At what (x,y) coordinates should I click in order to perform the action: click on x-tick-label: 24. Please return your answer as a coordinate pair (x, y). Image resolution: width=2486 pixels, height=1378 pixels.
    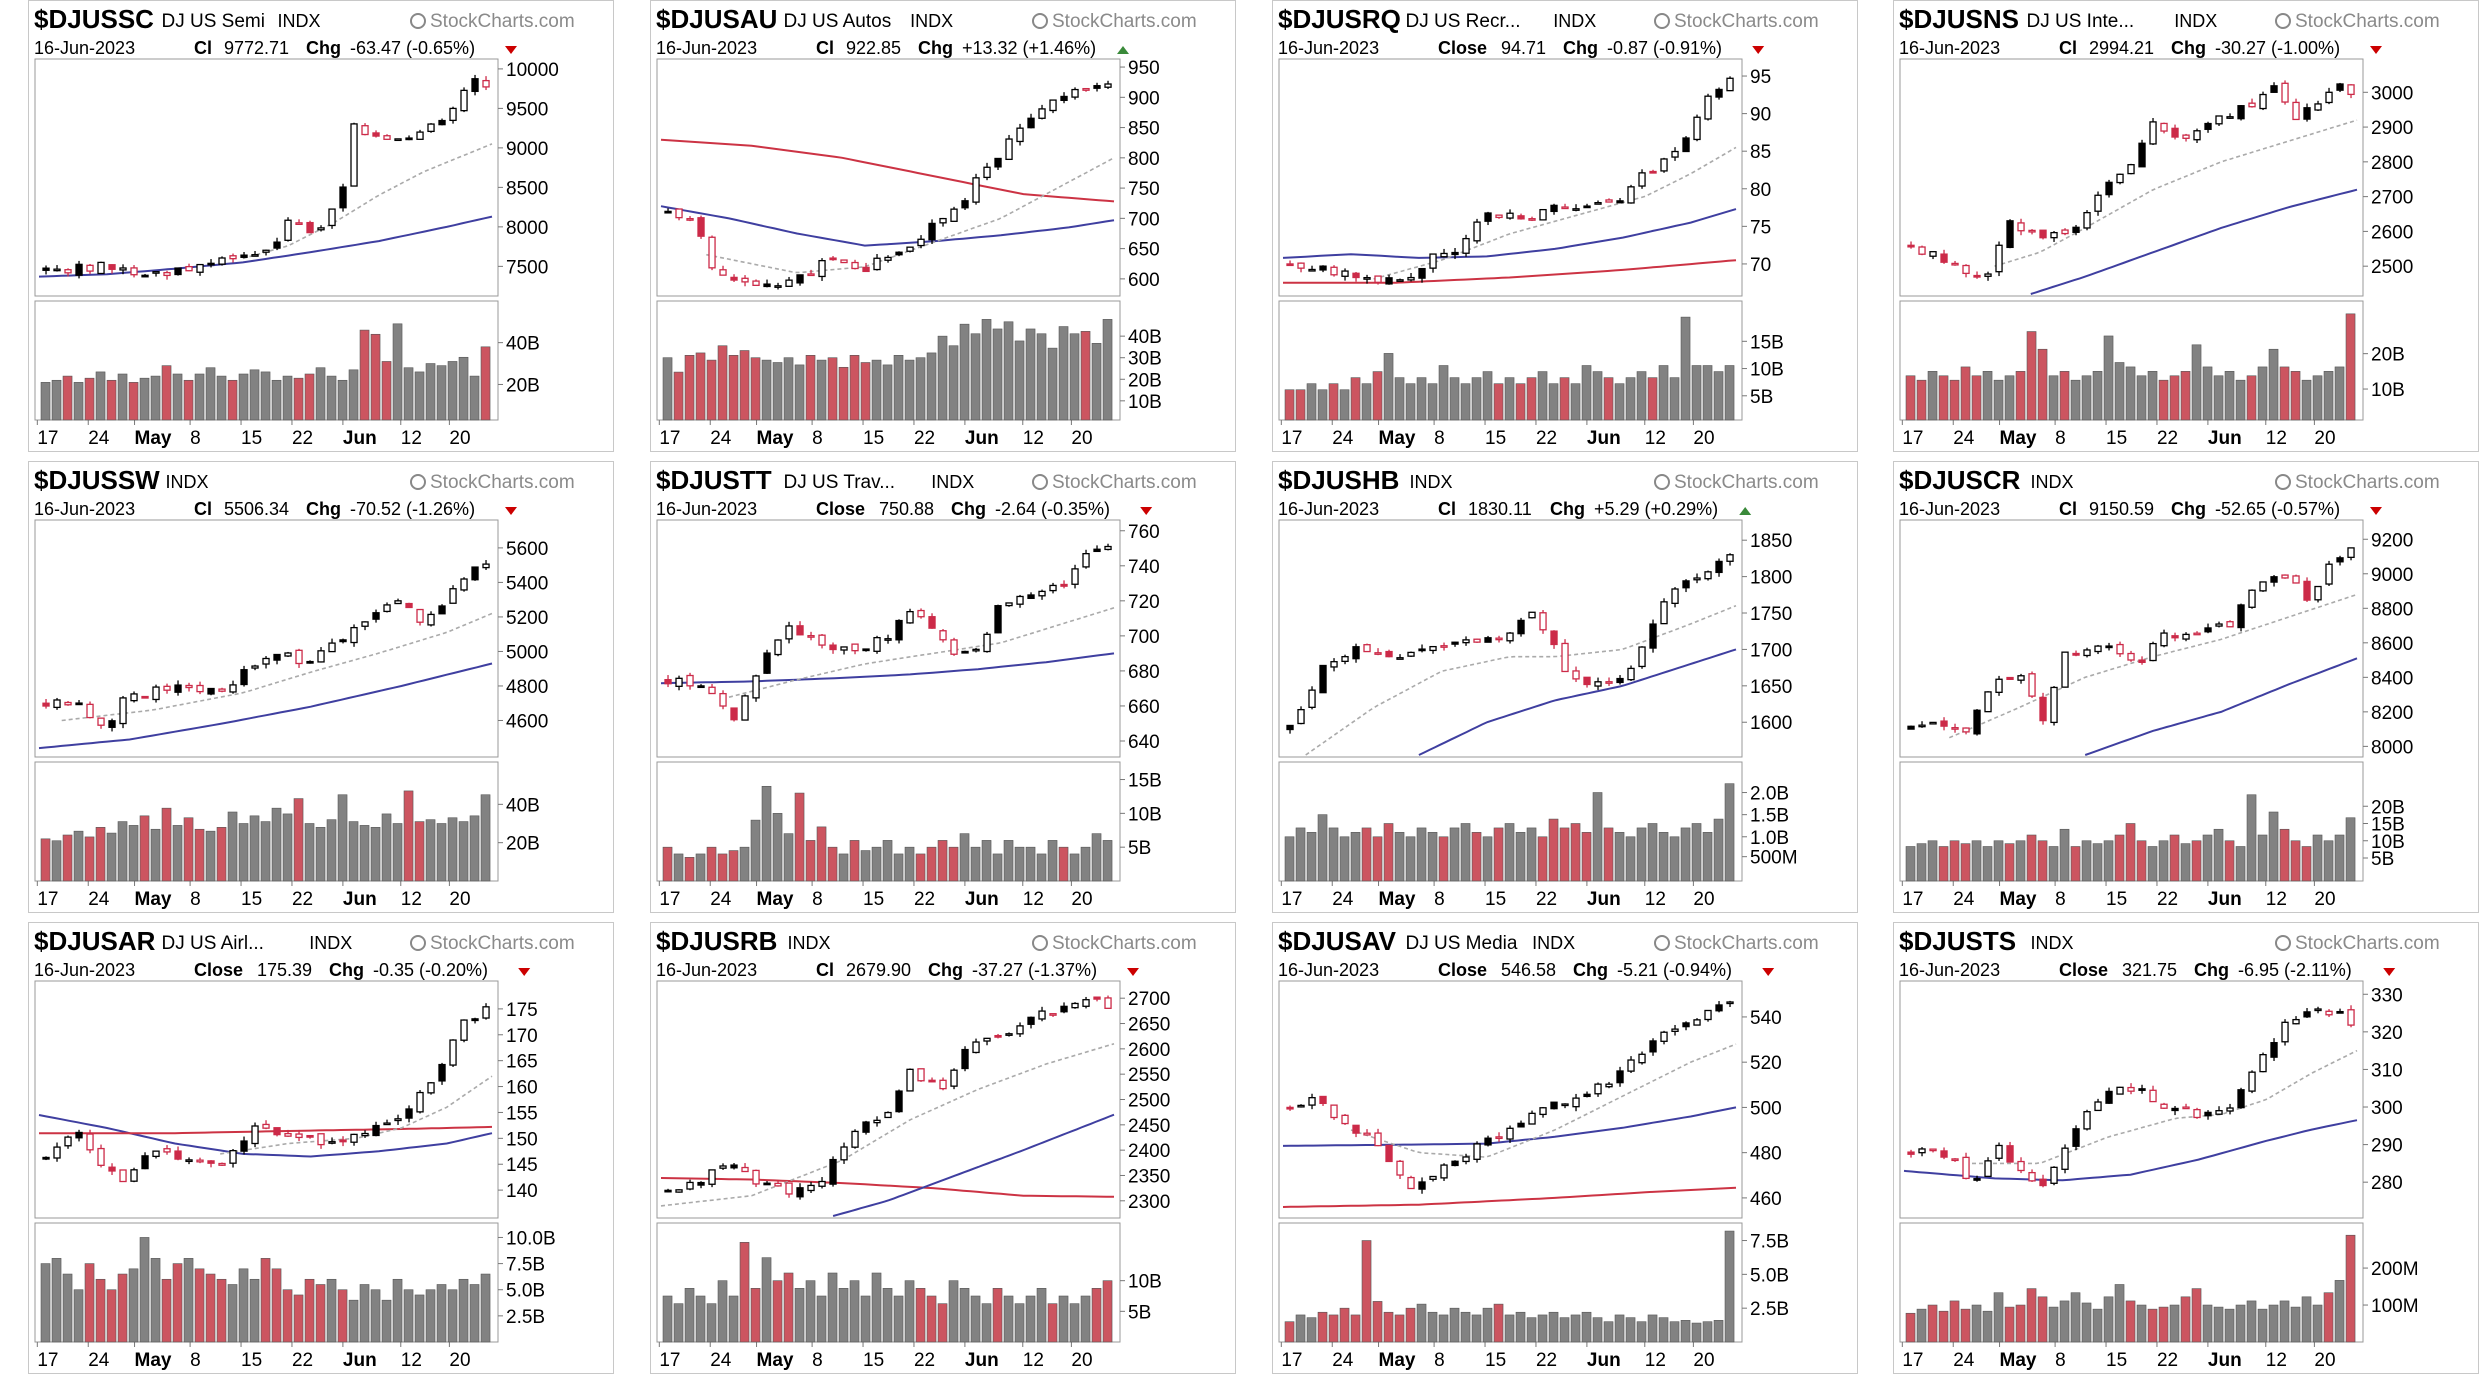
    Looking at the image, I should click on (721, 899).